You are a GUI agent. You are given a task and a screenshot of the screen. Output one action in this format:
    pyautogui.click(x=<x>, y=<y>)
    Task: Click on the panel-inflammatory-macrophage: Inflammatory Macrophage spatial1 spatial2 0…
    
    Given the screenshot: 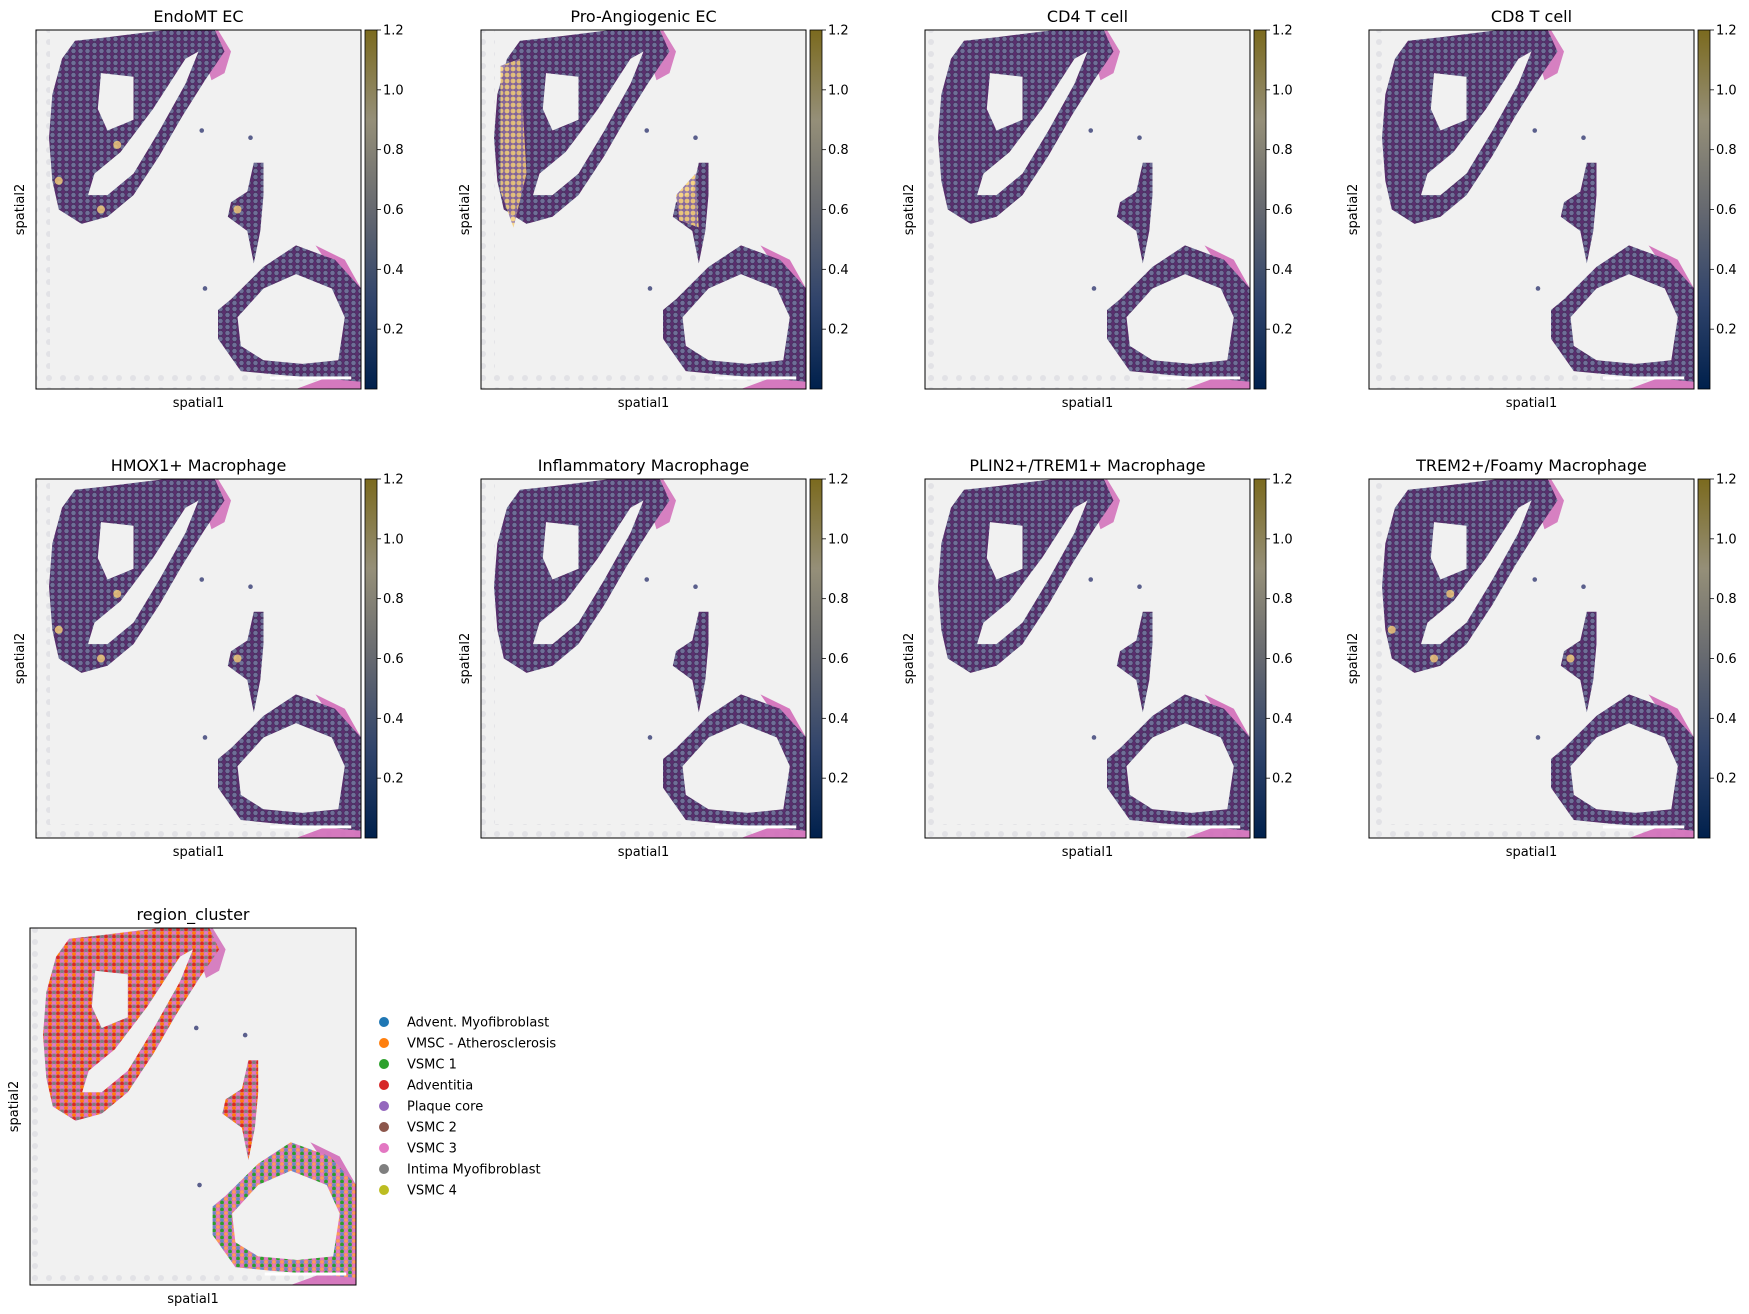 What is the action you would take?
    pyautogui.click(x=653, y=658)
    